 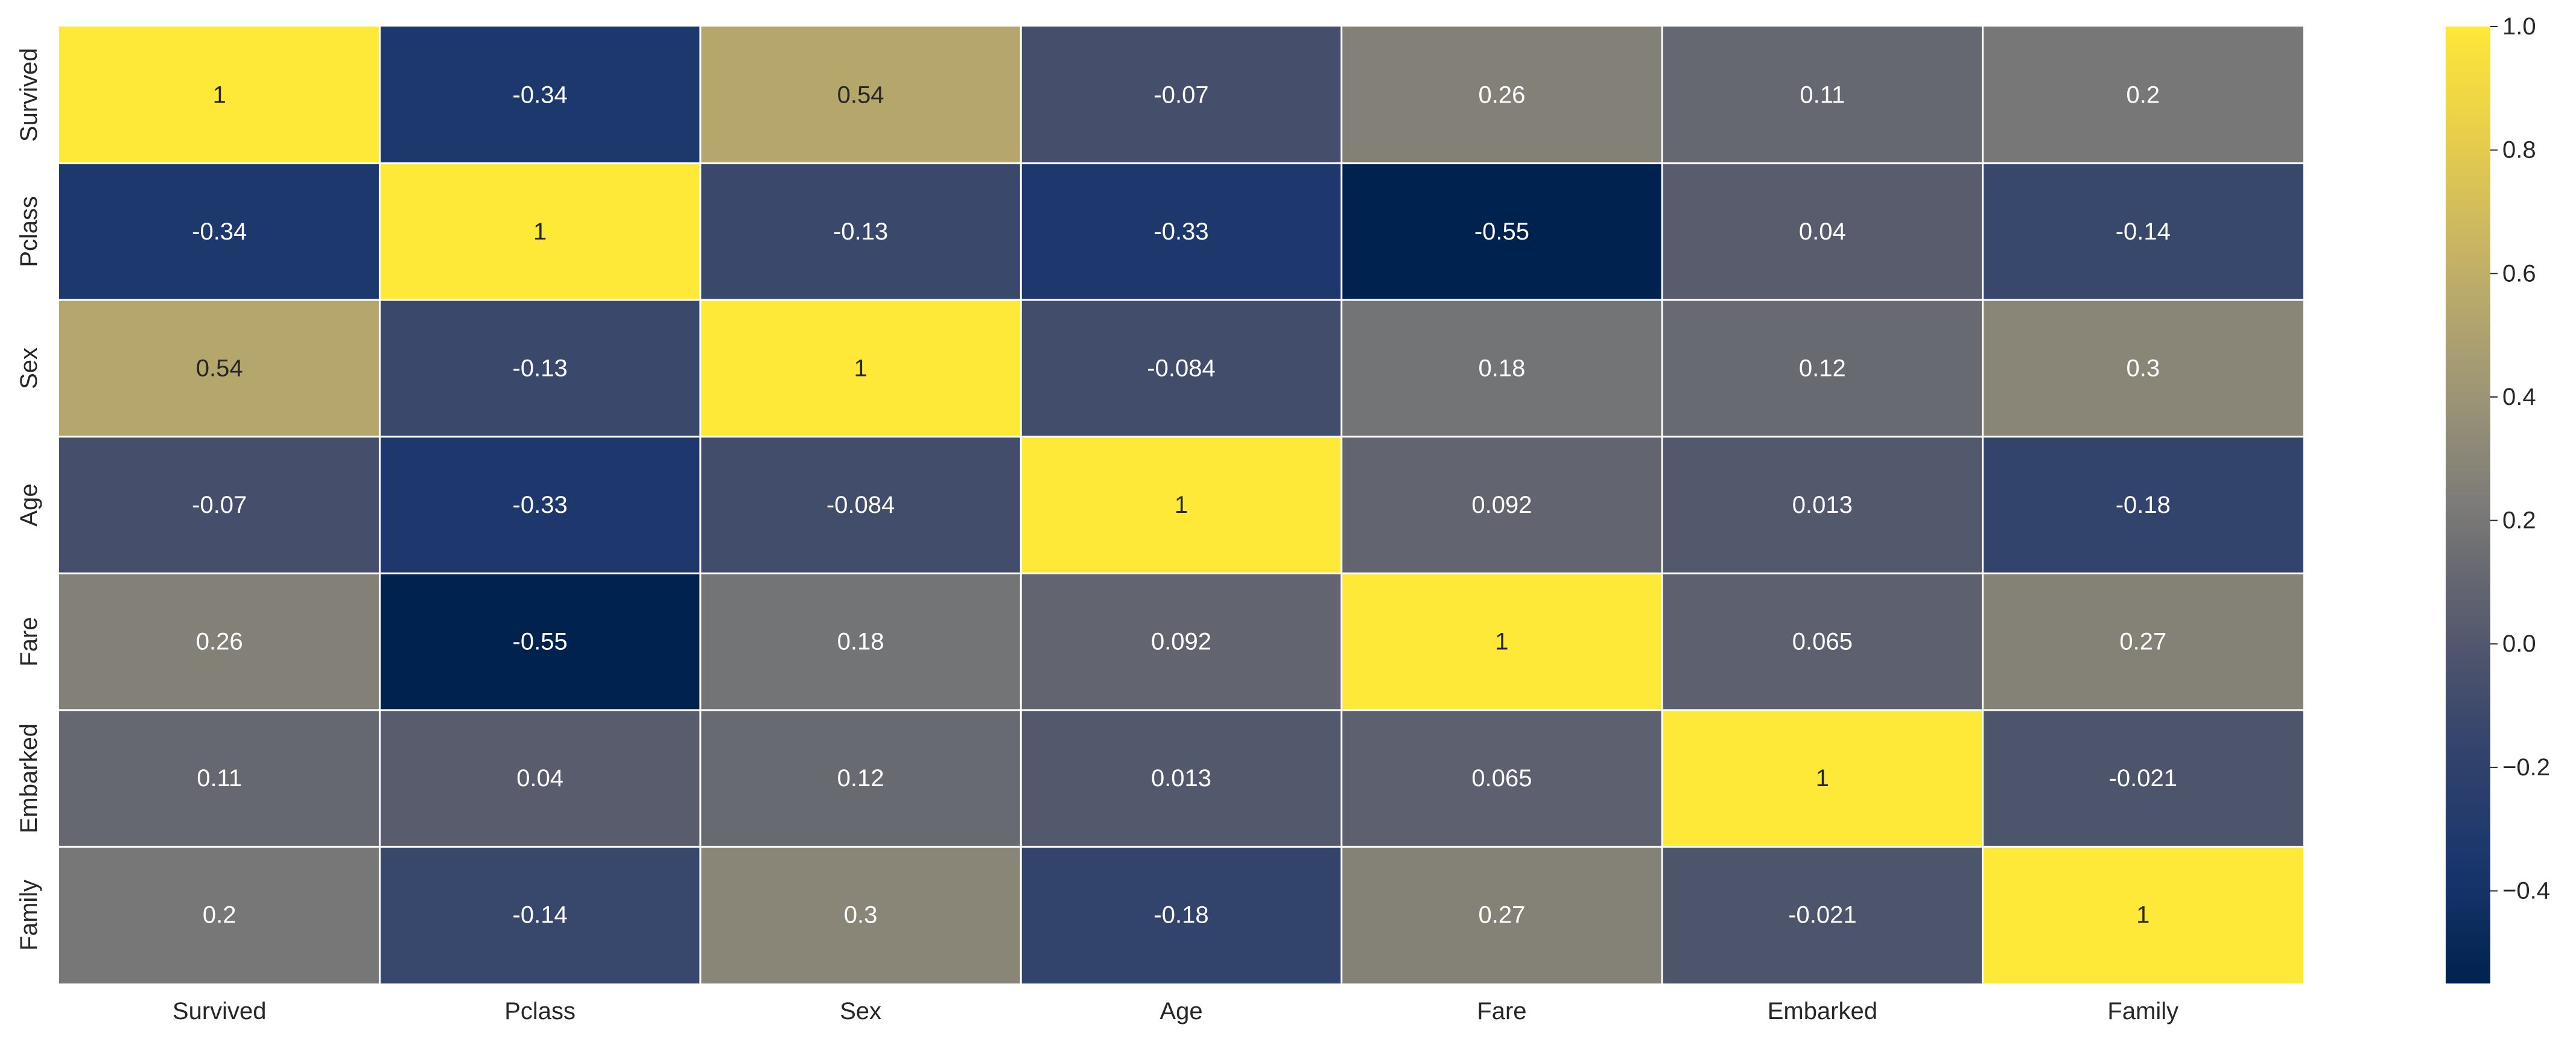 What do you see at coordinates (860, 231) in the screenshot?
I see `heatmap-cell-pclass-sex` at bounding box center [860, 231].